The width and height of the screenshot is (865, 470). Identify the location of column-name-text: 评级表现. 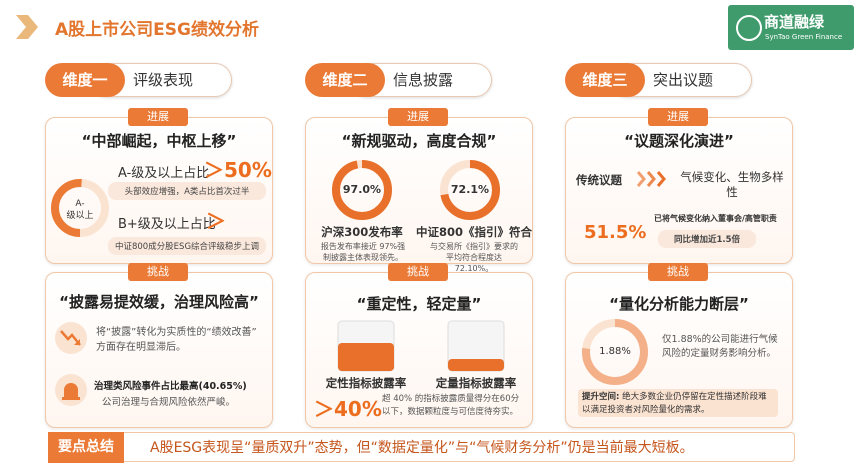
(163, 80).